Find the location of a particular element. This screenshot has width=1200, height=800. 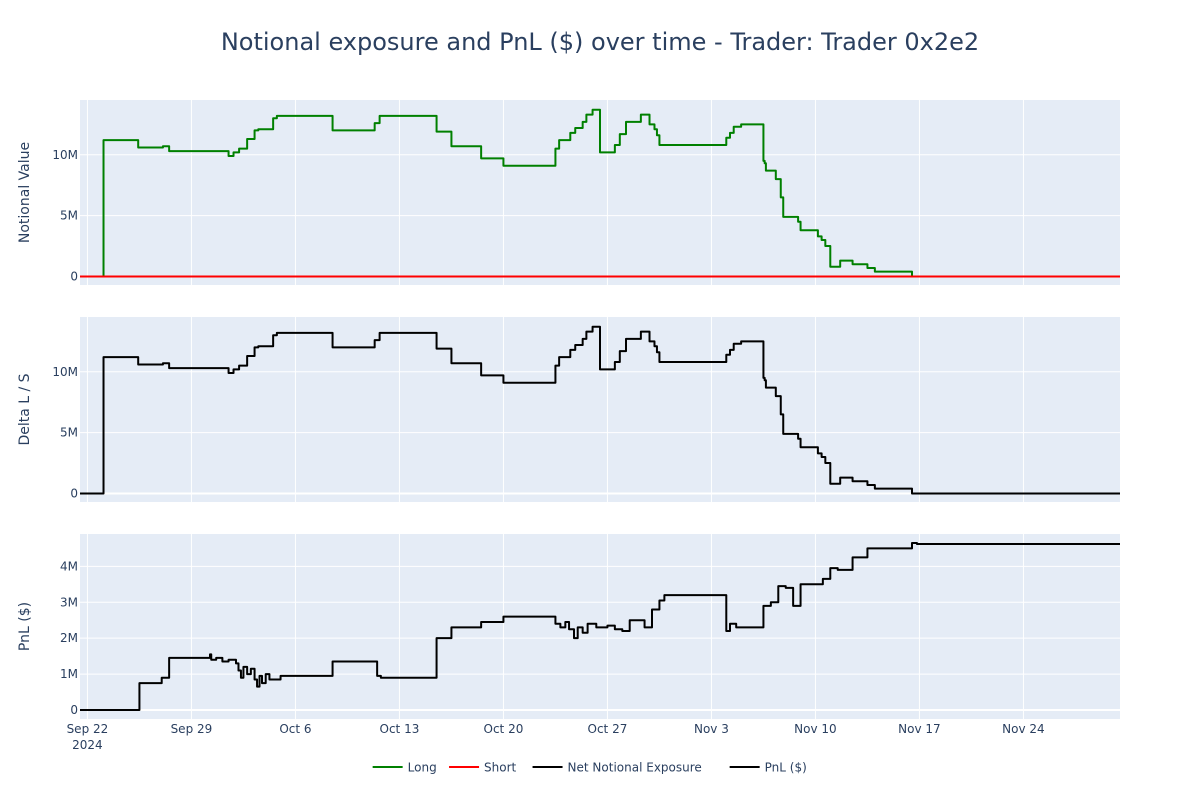

x-tick-label: Sep 22 is located at coordinates (88, 729).